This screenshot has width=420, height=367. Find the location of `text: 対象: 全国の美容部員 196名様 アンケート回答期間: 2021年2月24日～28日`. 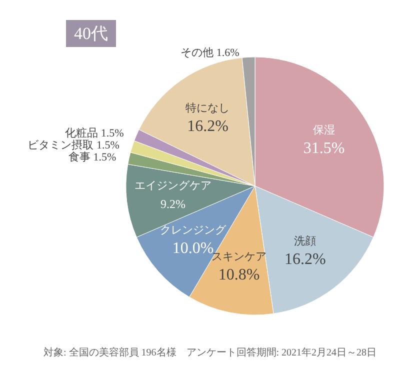

text: 対象: 全国の美容部員 196名様 アンケート回答期間: 2021年2月24日～28日 is located at coordinates (210, 352).